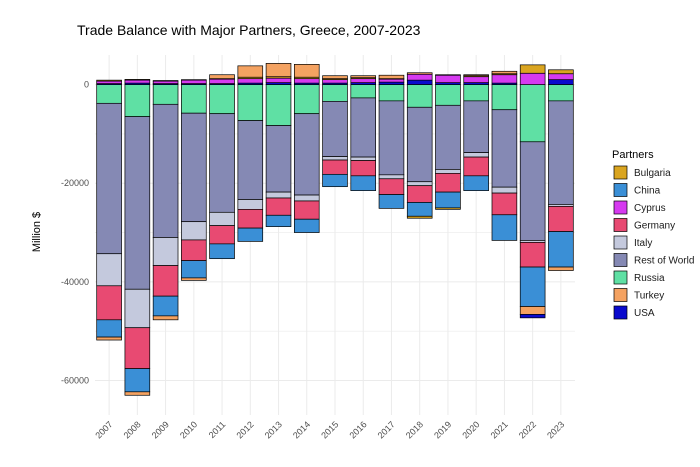  What do you see at coordinates (470, 429) in the screenshot?
I see `x-tick-label: 2020` at bounding box center [470, 429].